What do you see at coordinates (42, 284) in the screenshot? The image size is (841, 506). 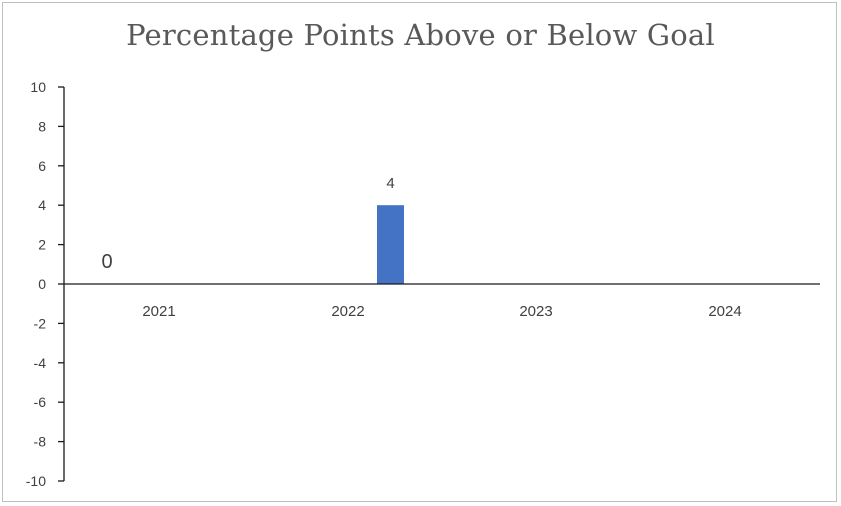 I see `y-tick-label: 0` at bounding box center [42, 284].